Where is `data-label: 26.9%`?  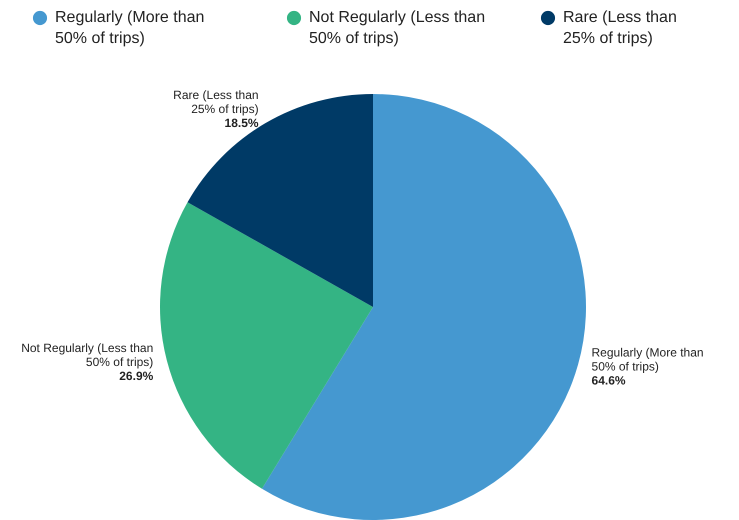 data-label: 26.9% is located at coordinates (136, 376).